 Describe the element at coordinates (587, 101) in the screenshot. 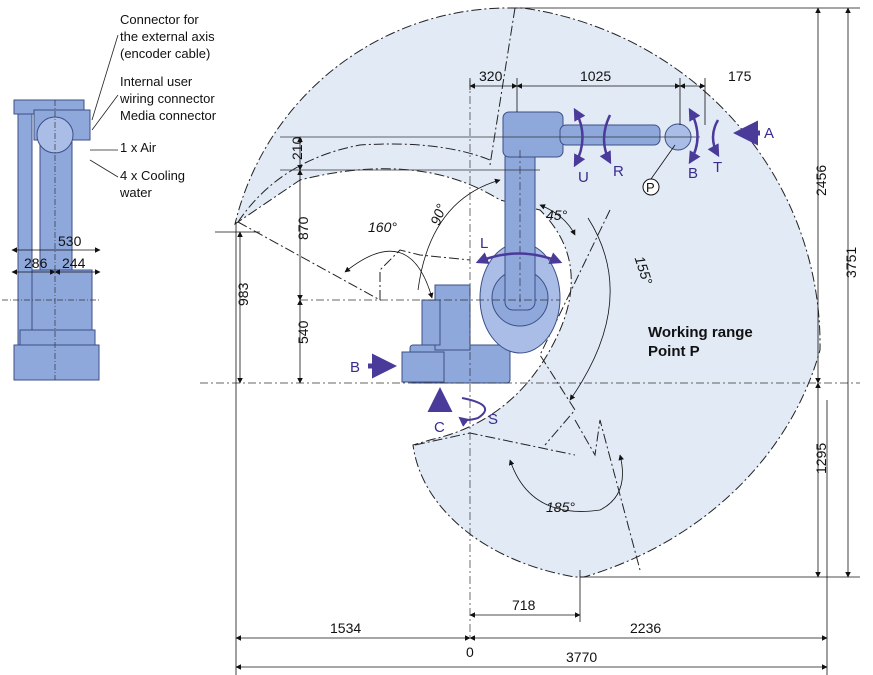

I see `top-dimensions` at that location.